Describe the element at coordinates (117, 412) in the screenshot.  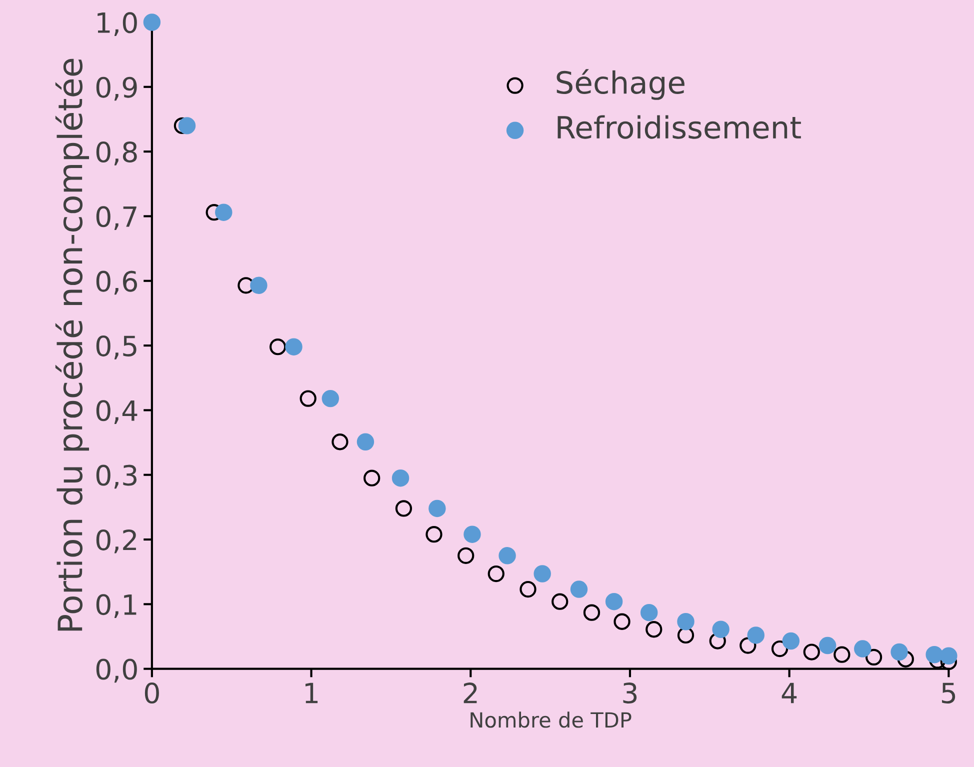
I see `y-tick-label: 0,4` at that location.